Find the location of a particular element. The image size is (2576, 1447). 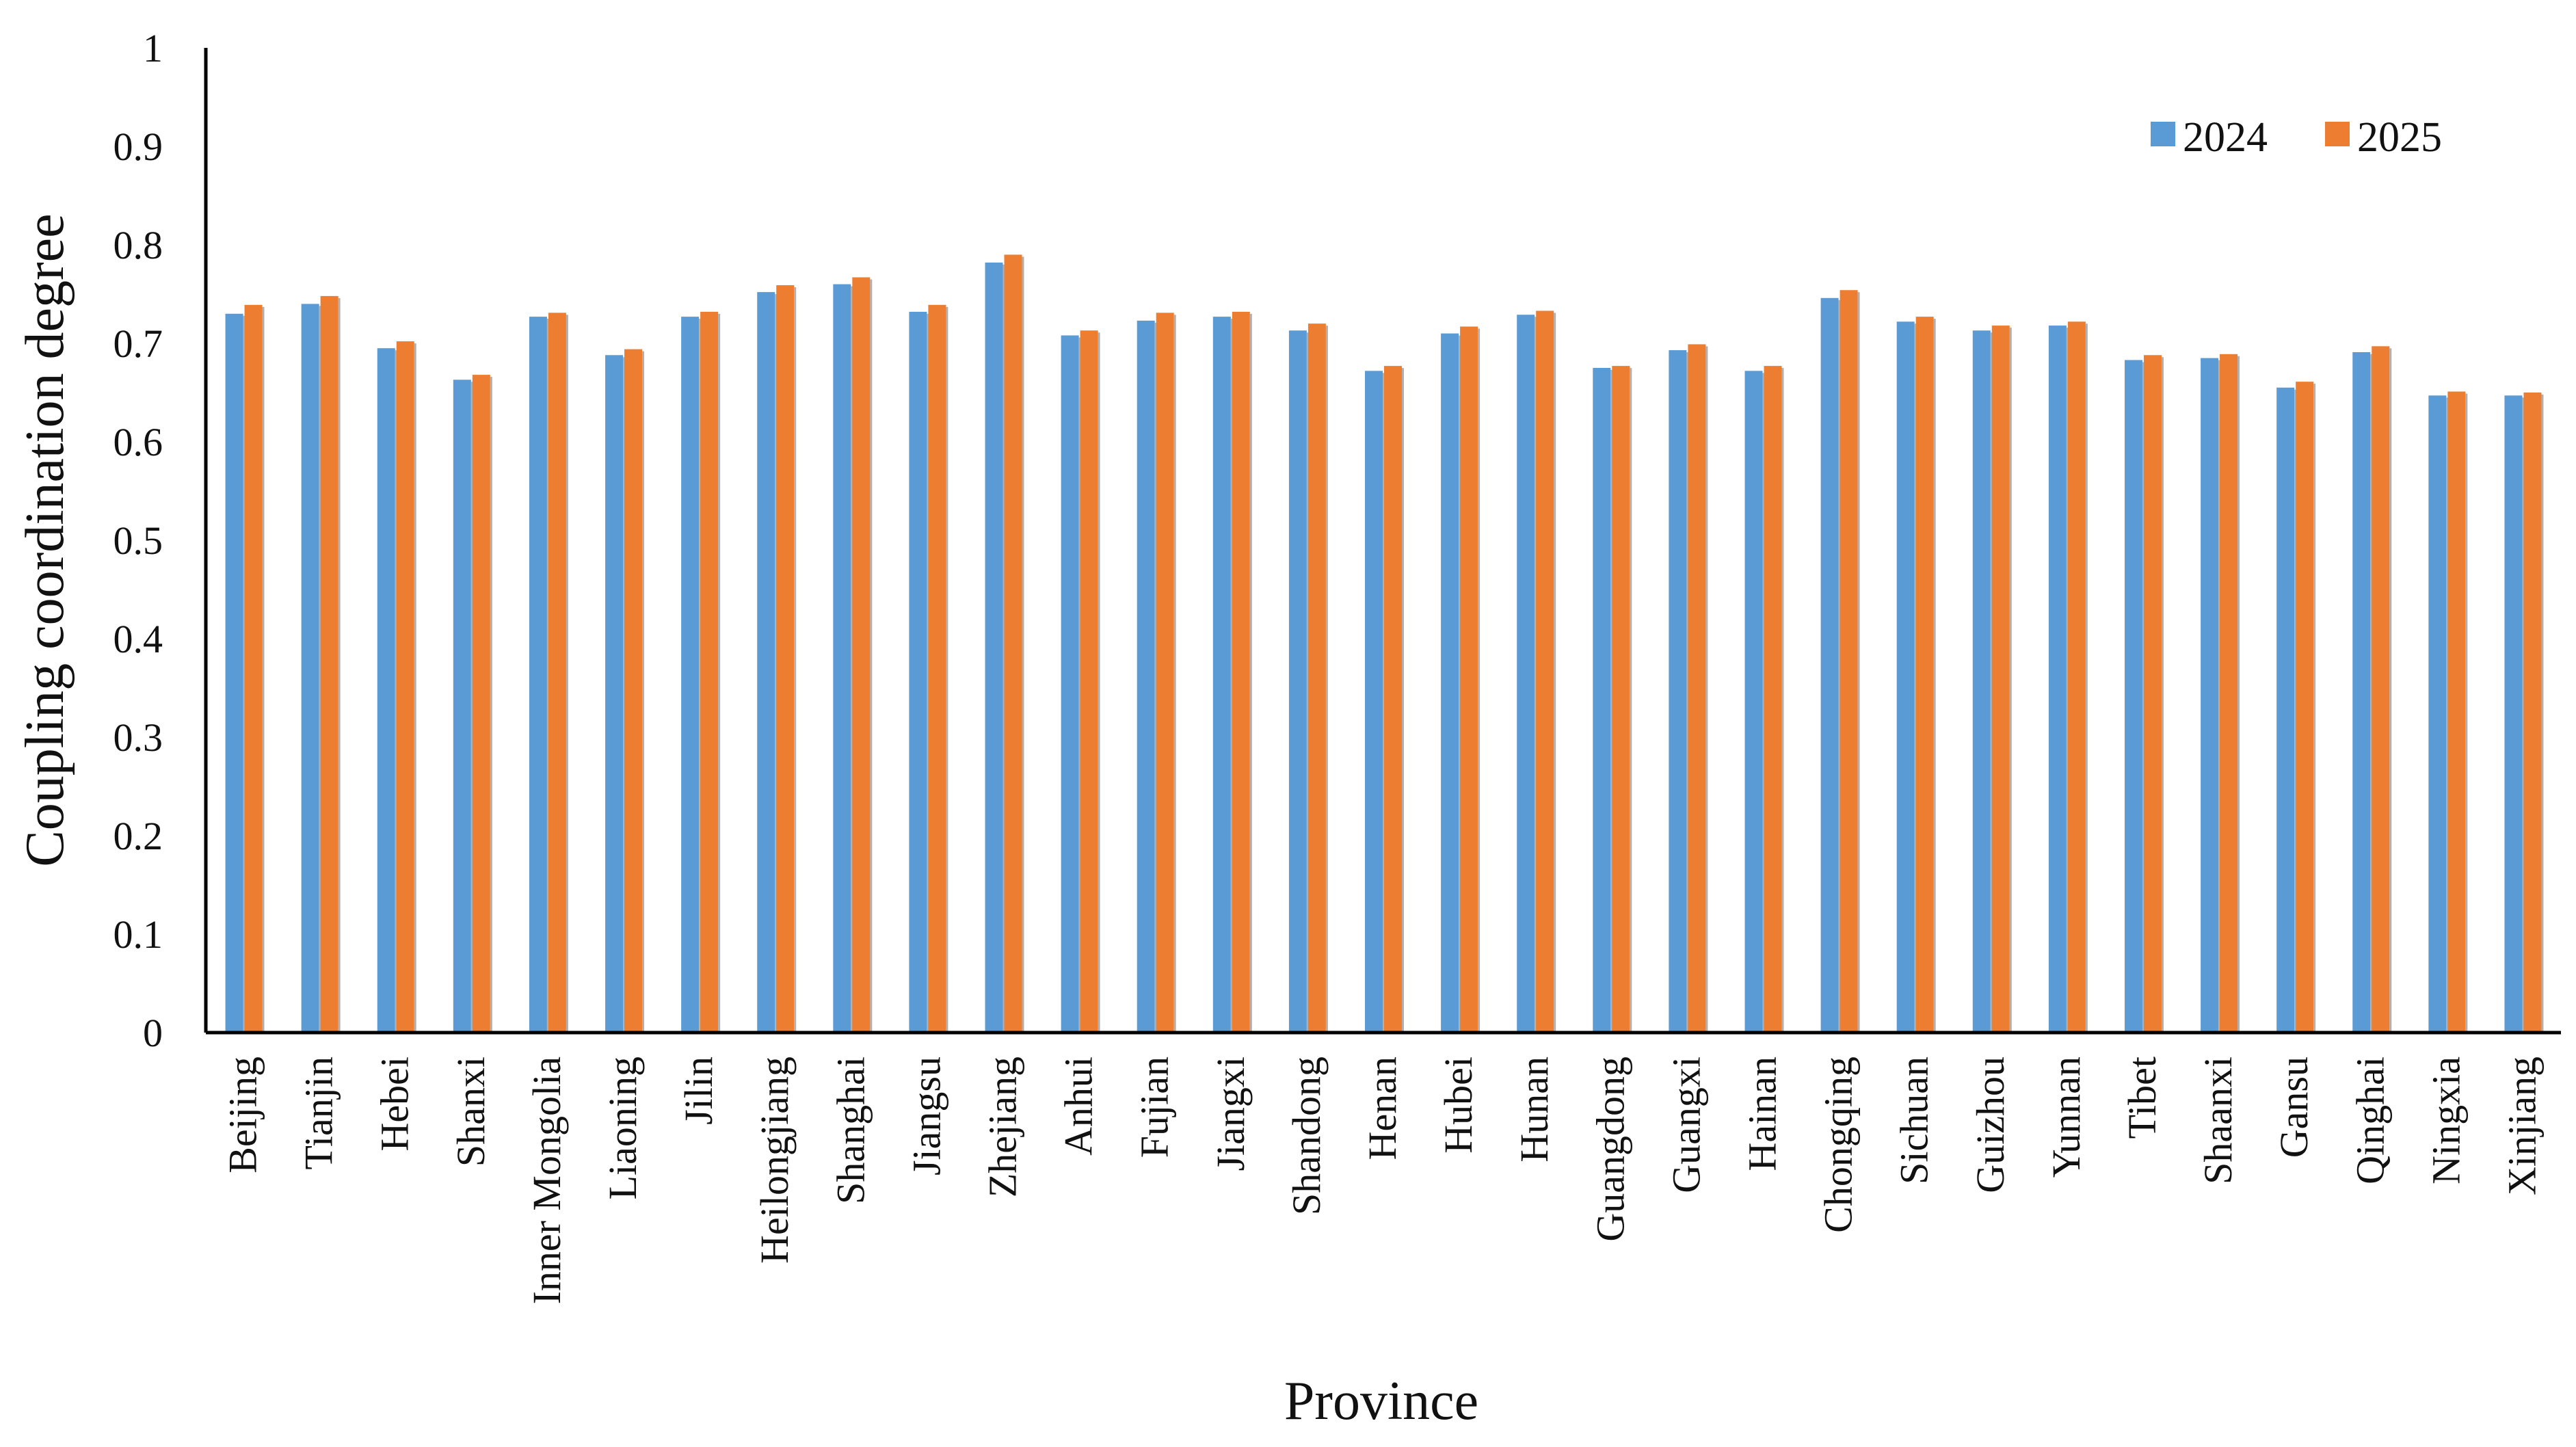

bar-2024-guangxi is located at coordinates (1678, 691).